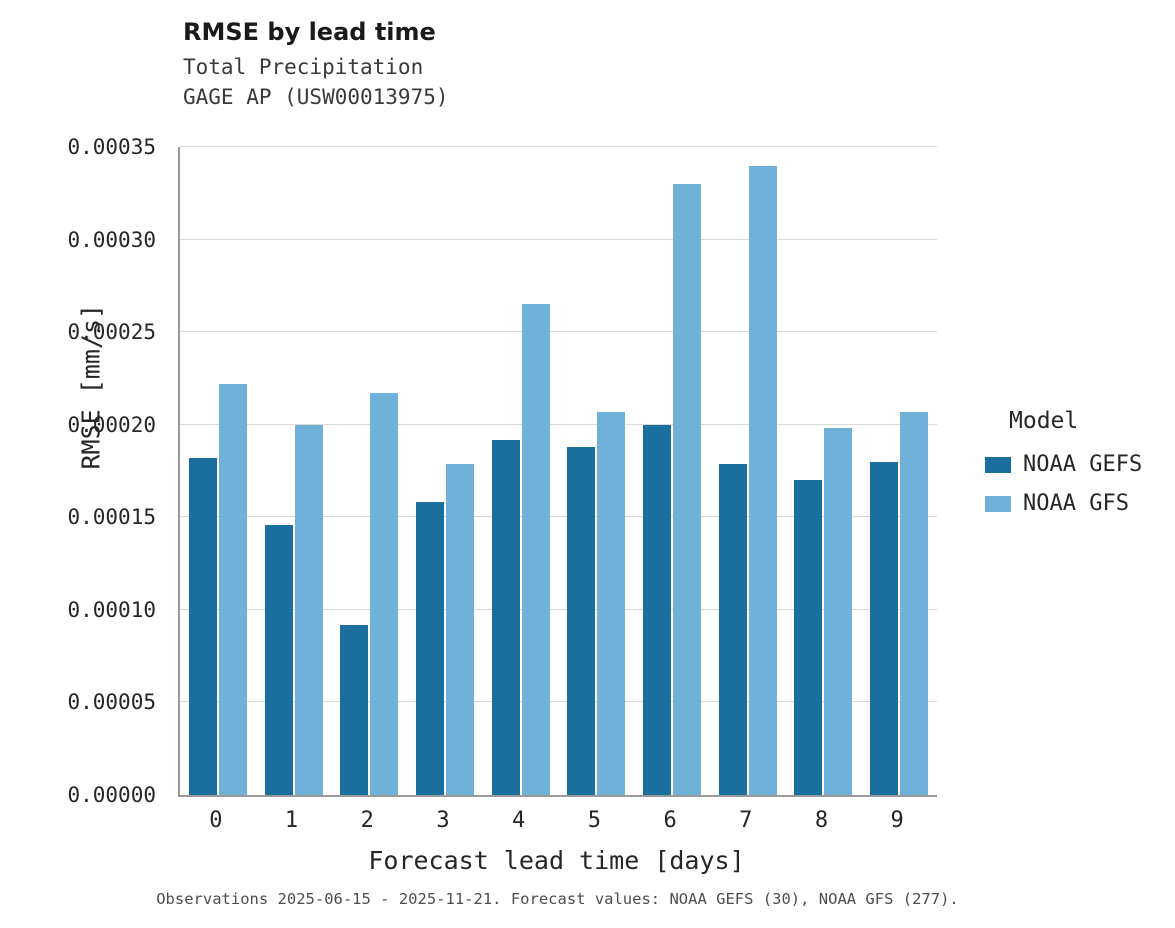  Describe the element at coordinates (111, 239) in the screenshot. I see `y-tick-label: 0.00030` at that location.